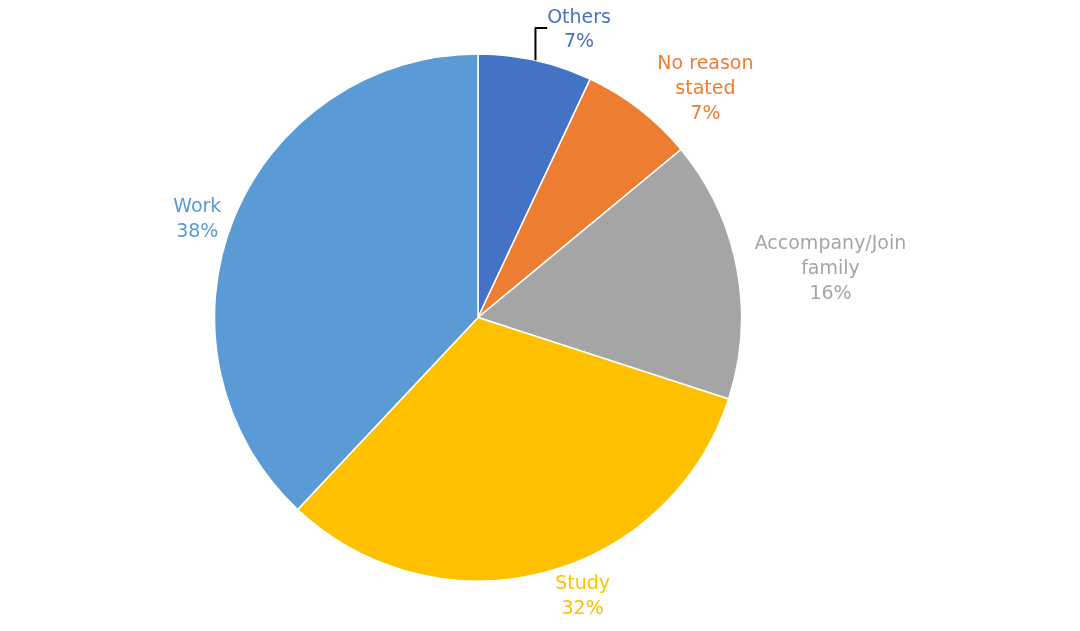 This screenshot has height=631, width=1080. What do you see at coordinates (583, 582) in the screenshot?
I see `slice-label: Study` at bounding box center [583, 582].